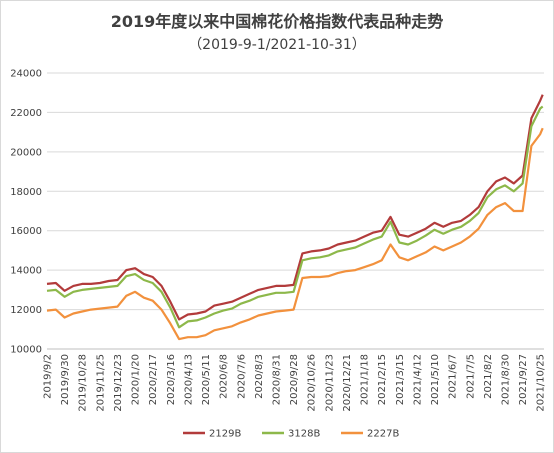 The height and width of the screenshot is (453, 554). What do you see at coordinates (470, 376) in the screenshot?
I see `x-tick-label: 2021/7/5` at bounding box center [470, 376].